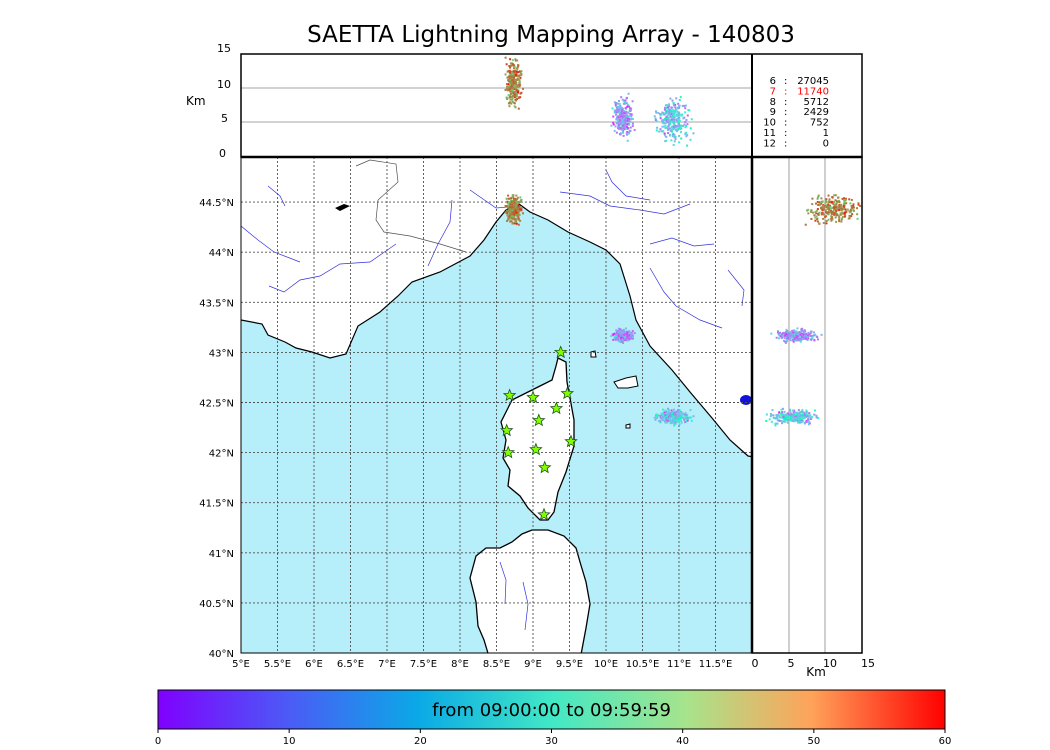 Image resolution: width=1050 pixels, height=750 pixels. I want to click on stats-label: 8, so click(773, 102).